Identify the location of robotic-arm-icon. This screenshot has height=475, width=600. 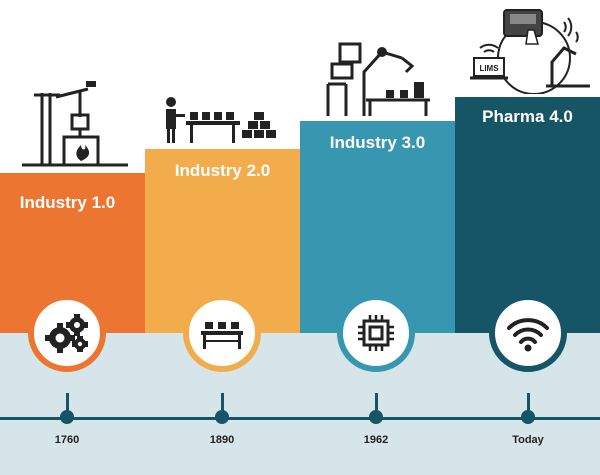
(378, 79).